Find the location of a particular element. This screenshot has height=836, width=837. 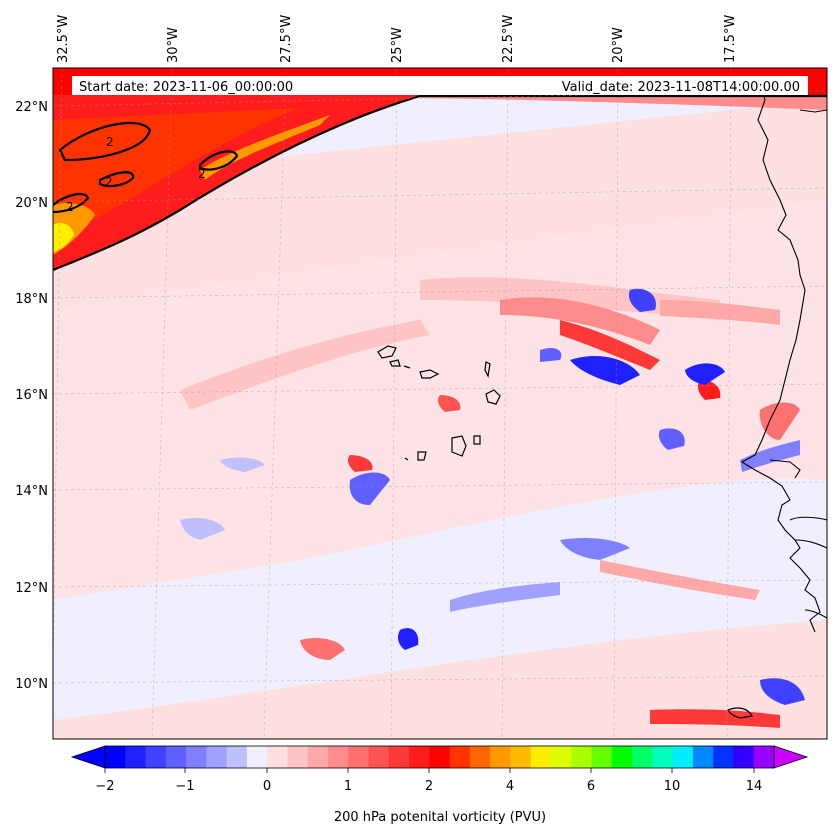

lon-label: 22.5°W is located at coordinates (508, 39).